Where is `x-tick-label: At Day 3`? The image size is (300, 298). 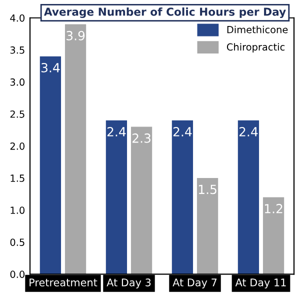
x-tick-label: At Day 3 is located at coordinates (128, 283).